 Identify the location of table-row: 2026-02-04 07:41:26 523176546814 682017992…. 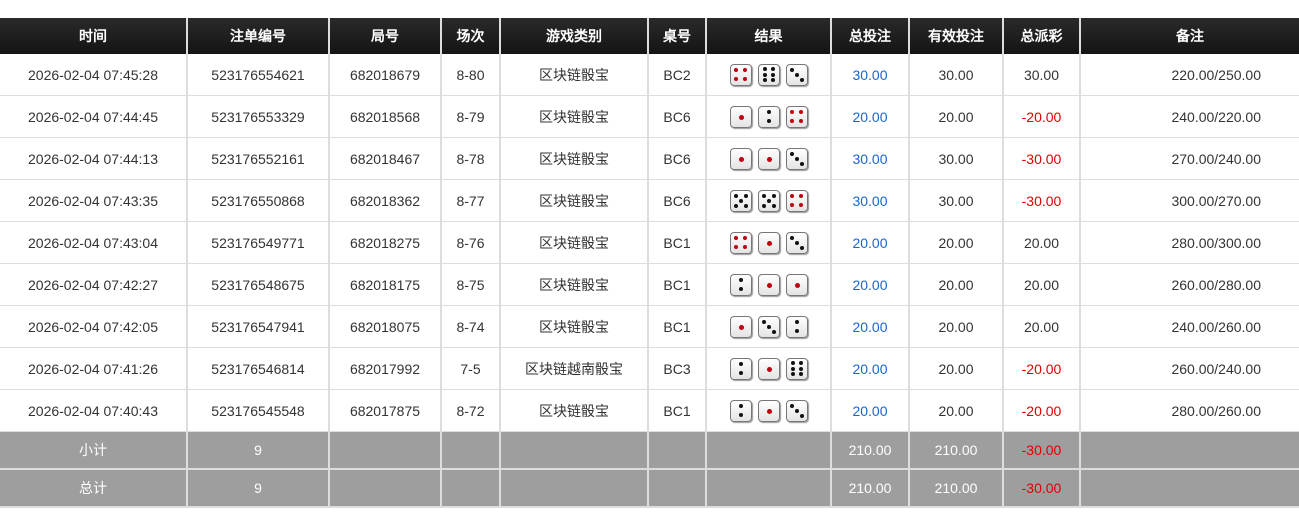
(649, 368).